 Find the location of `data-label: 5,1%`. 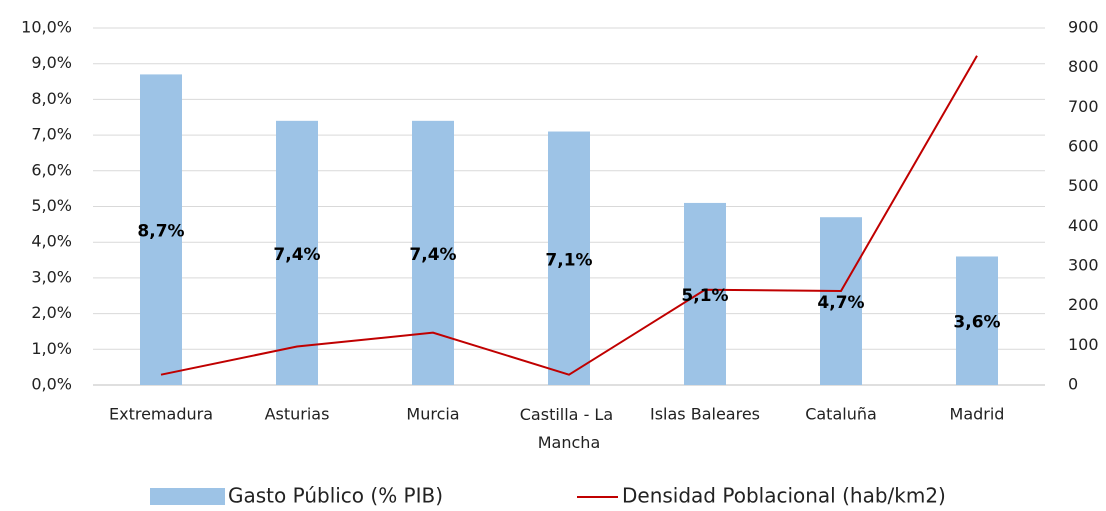

data-label: 5,1% is located at coordinates (704, 296).